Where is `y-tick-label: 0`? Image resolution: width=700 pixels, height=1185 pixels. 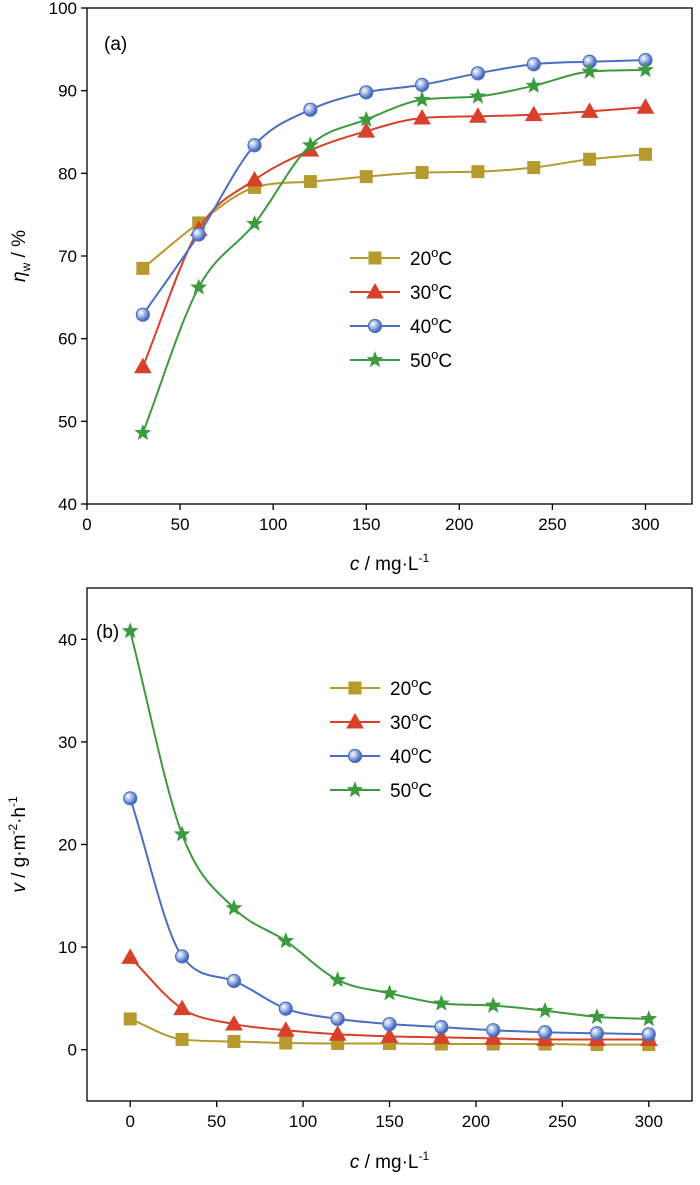 y-tick-label: 0 is located at coordinates (72, 1050).